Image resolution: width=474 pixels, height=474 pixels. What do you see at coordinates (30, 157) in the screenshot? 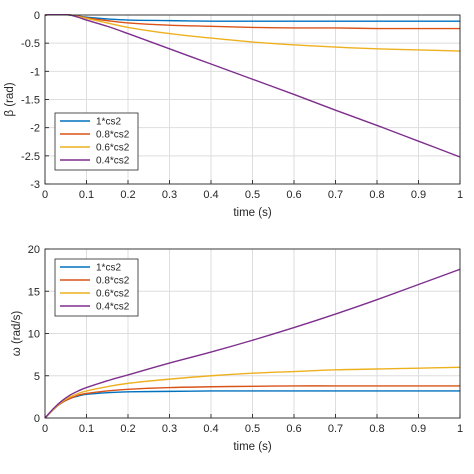
I see `y-tick-label: -2.5` at bounding box center [30, 157].